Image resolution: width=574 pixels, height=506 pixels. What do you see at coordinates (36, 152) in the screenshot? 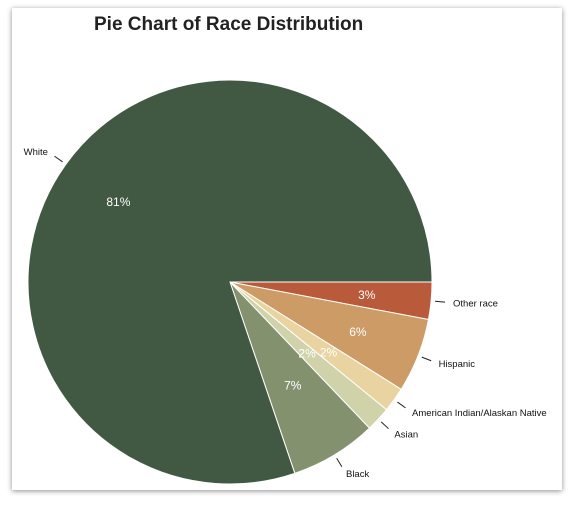
I see `category-label-white: White` at bounding box center [36, 152].